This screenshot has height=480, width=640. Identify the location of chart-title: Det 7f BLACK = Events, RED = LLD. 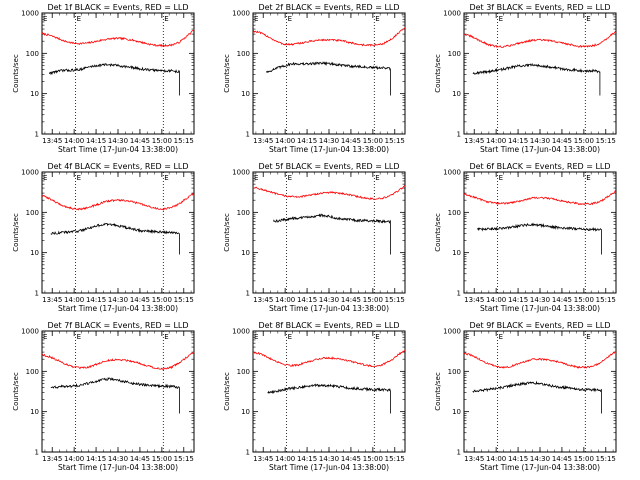
(117, 325).